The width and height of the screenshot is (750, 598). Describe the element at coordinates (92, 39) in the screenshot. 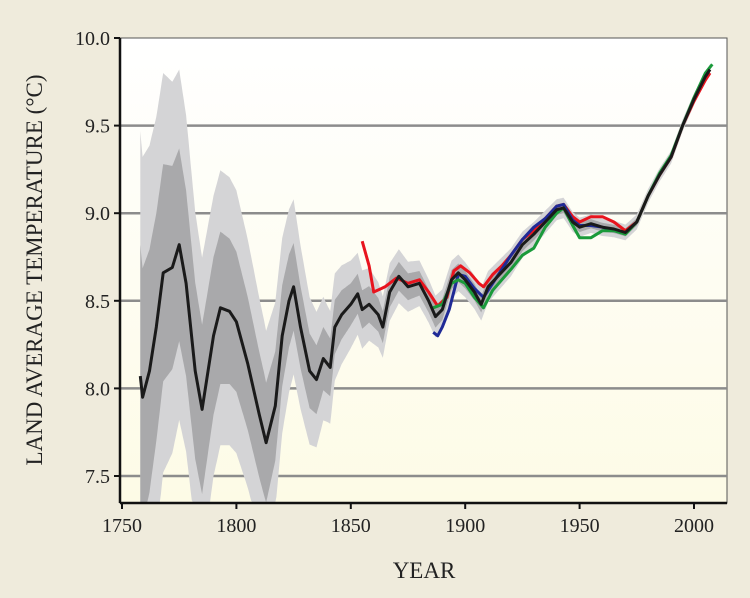

I see `y-tick-label: 10.0` at that location.